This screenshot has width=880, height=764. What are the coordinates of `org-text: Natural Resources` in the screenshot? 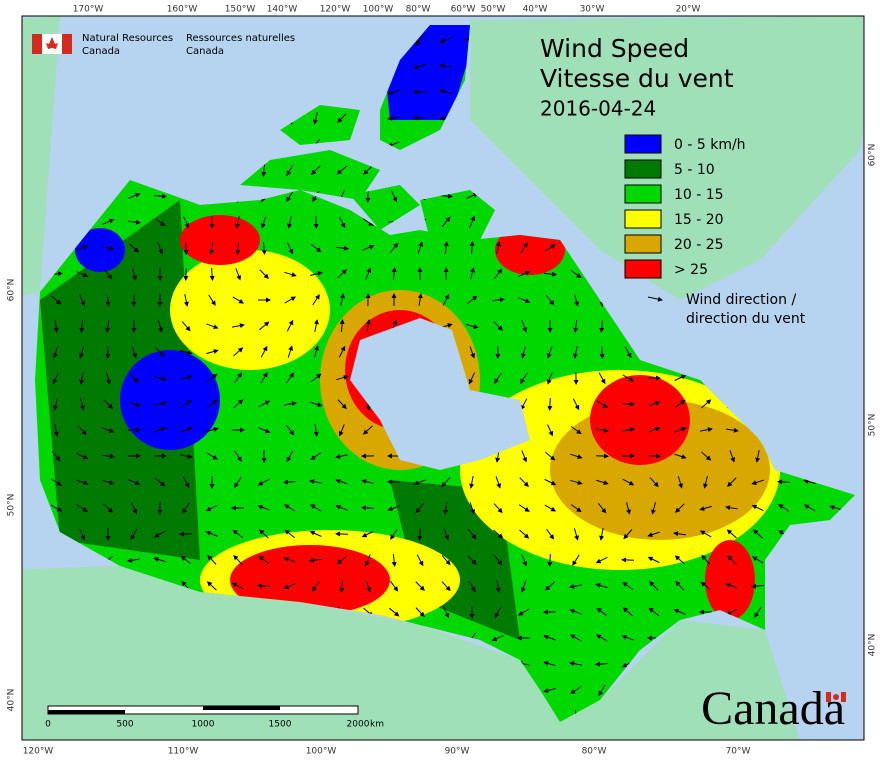 It's located at (127, 38).